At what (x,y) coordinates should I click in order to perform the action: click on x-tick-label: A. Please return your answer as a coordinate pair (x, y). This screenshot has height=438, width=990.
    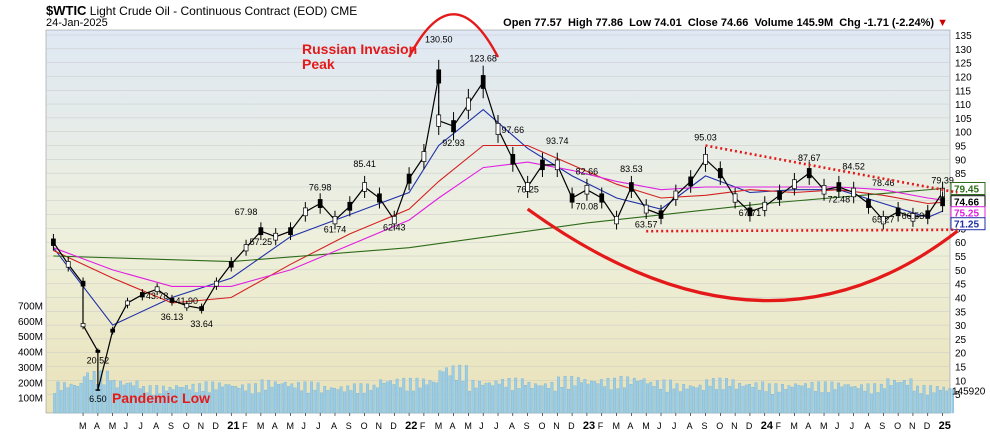
    Looking at the image, I should click on (334, 426).